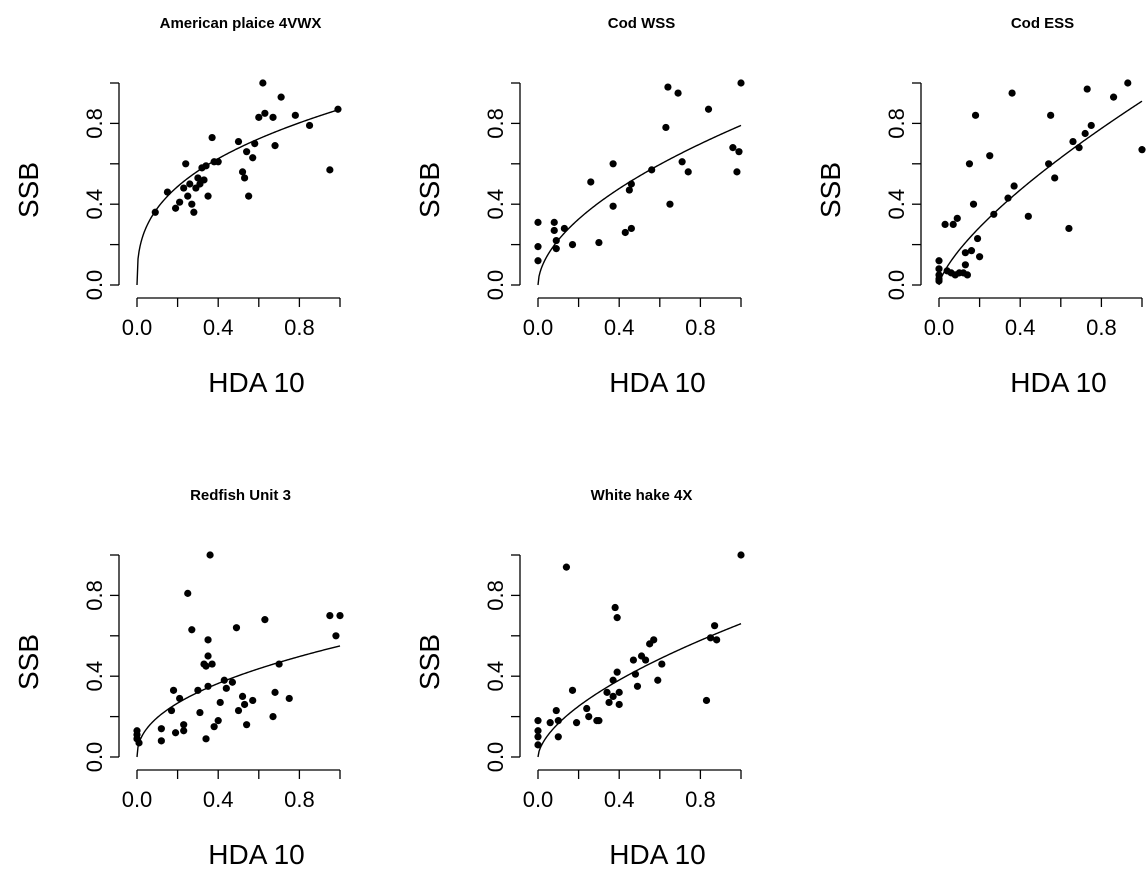 This screenshot has height=882, width=1146. What do you see at coordinates (642, 23) in the screenshot?
I see `panel-title: Cod WSS` at bounding box center [642, 23].